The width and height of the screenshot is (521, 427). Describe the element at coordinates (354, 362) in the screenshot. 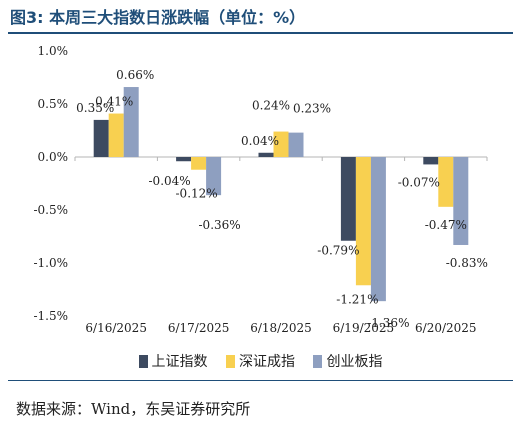

I see `legend-label-chinext: 创业板指` at that location.